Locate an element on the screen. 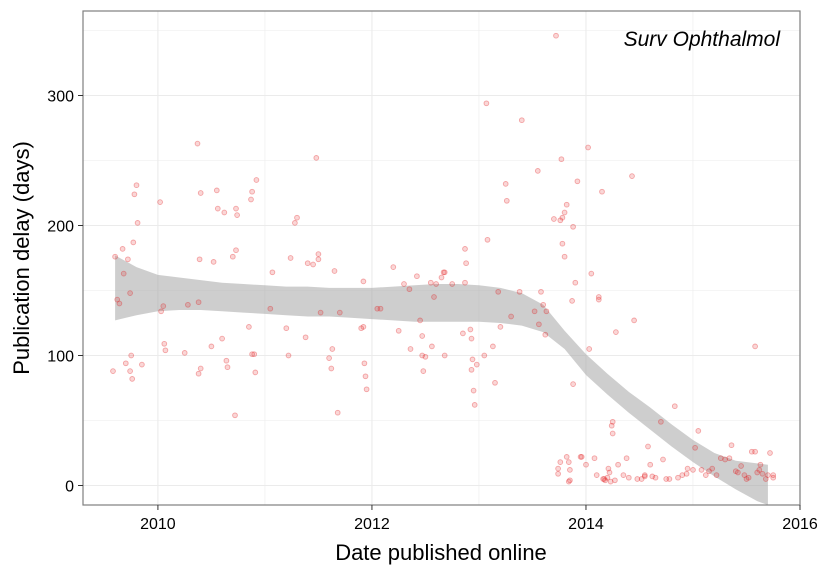 This screenshot has width=825, height=570. x-tick-label: 2010 is located at coordinates (158, 524).